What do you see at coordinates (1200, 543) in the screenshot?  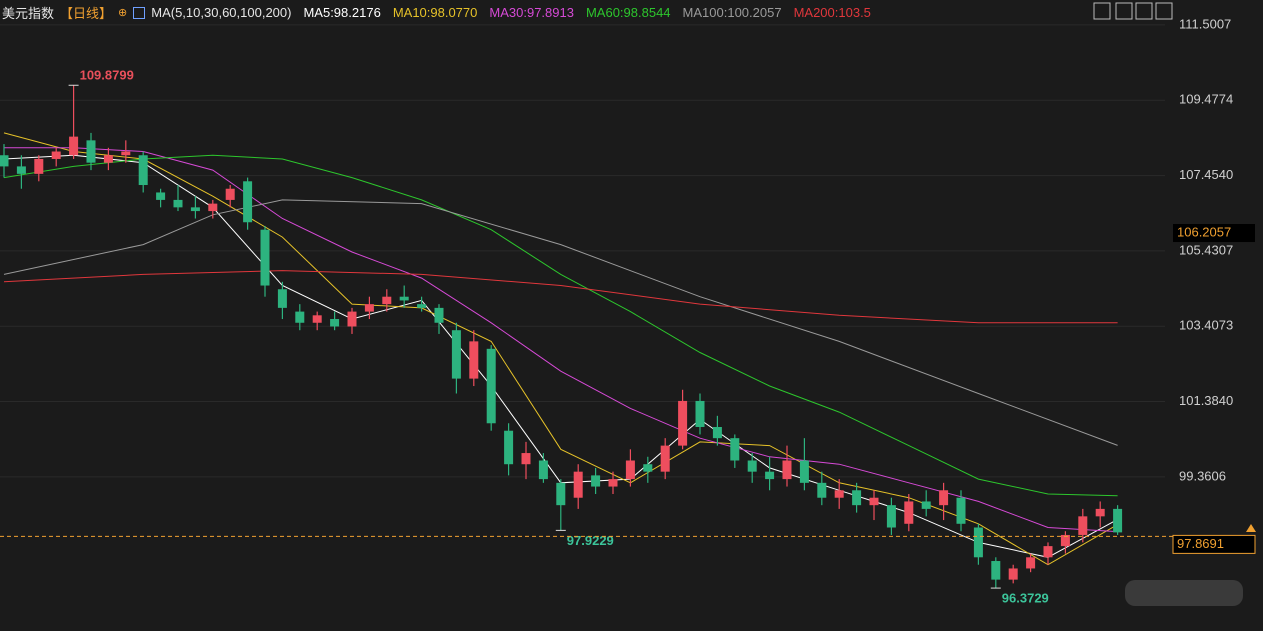 I see `price-label: 97.8691` at bounding box center [1200, 543].